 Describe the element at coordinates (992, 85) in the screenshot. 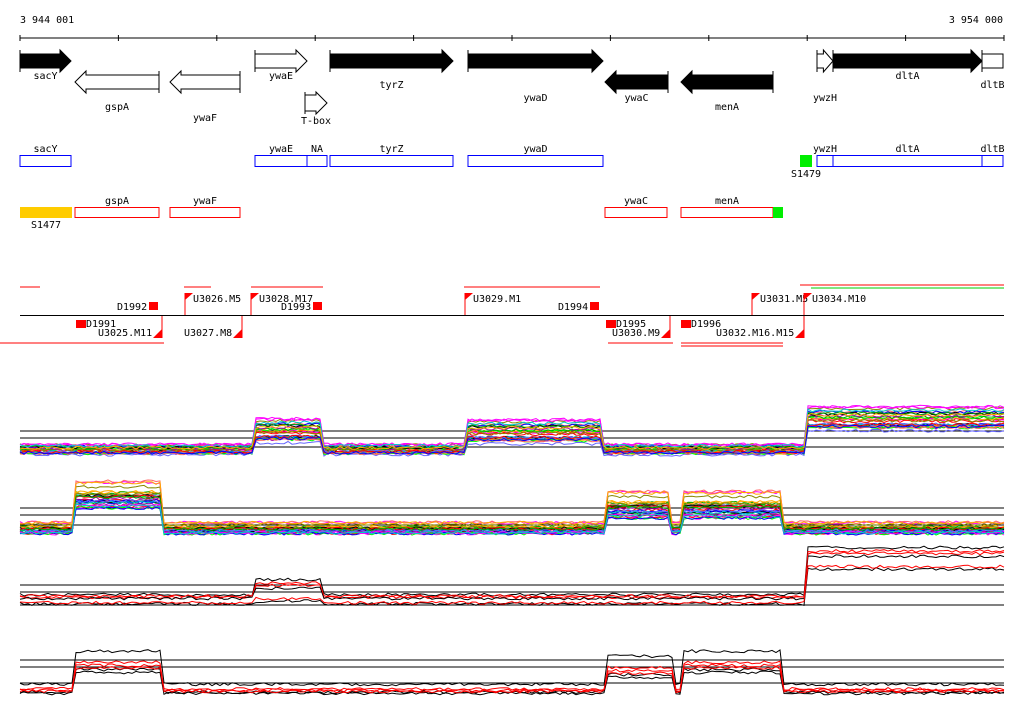

I see `gene-label: dltB` at that location.